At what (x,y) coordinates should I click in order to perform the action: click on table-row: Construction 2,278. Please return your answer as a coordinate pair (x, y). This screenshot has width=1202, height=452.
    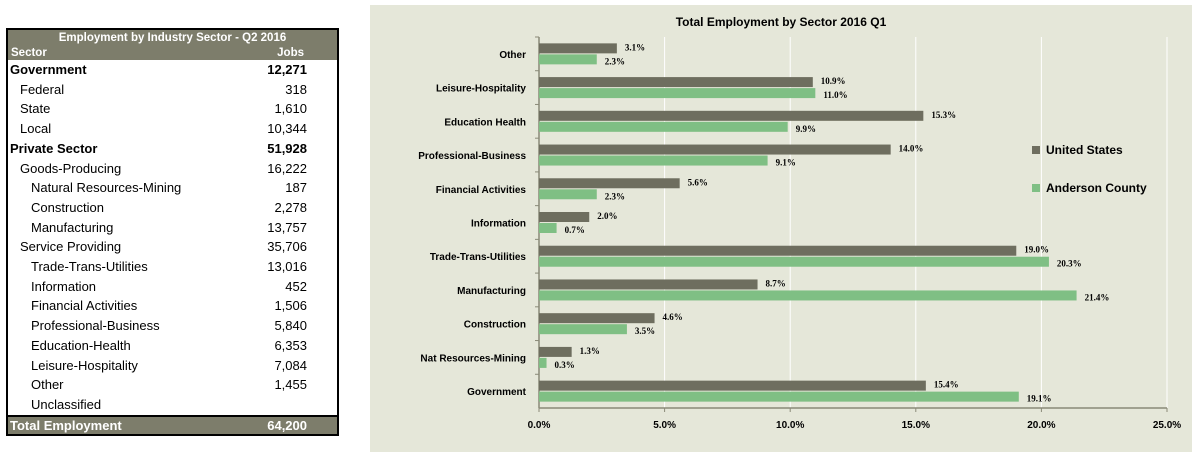
    Looking at the image, I should click on (172, 208).